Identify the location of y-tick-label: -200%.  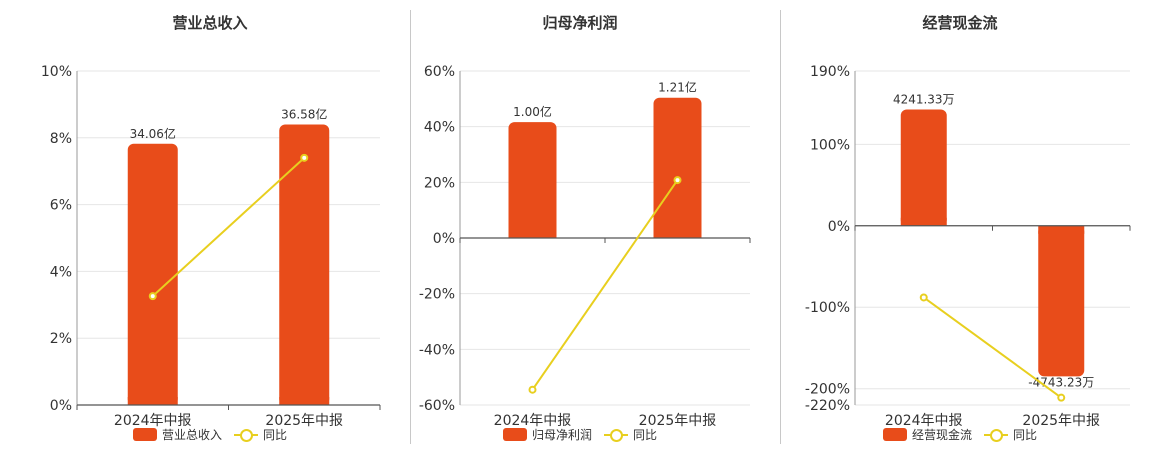
(827, 390).